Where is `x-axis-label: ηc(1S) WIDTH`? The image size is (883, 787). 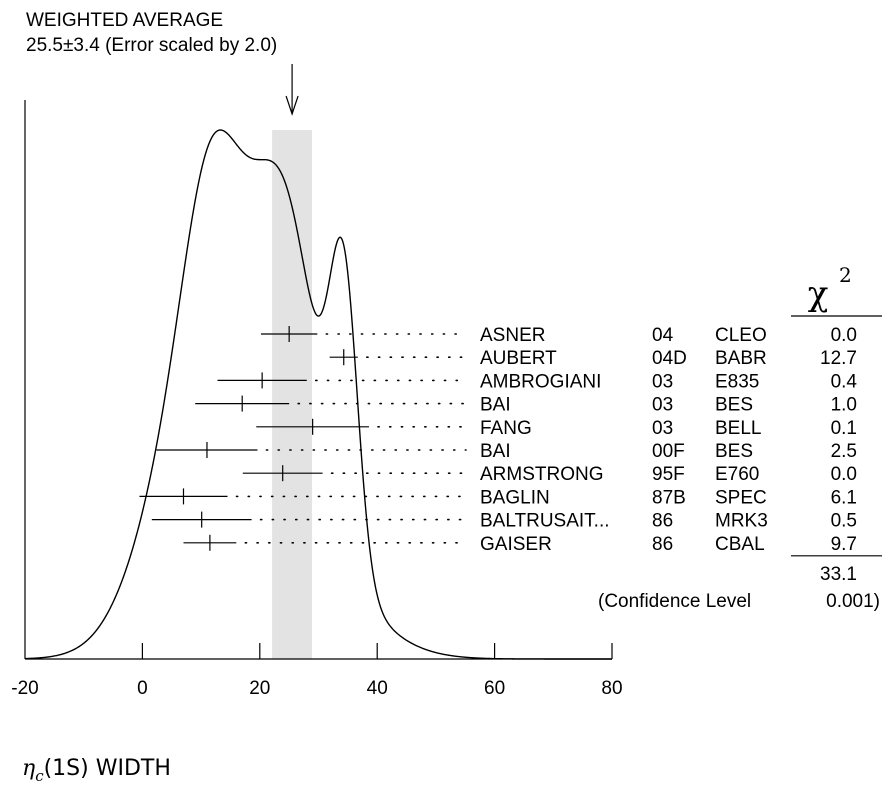
x-axis-label: ηc(1S) WIDTH is located at coordinates (96, 770).